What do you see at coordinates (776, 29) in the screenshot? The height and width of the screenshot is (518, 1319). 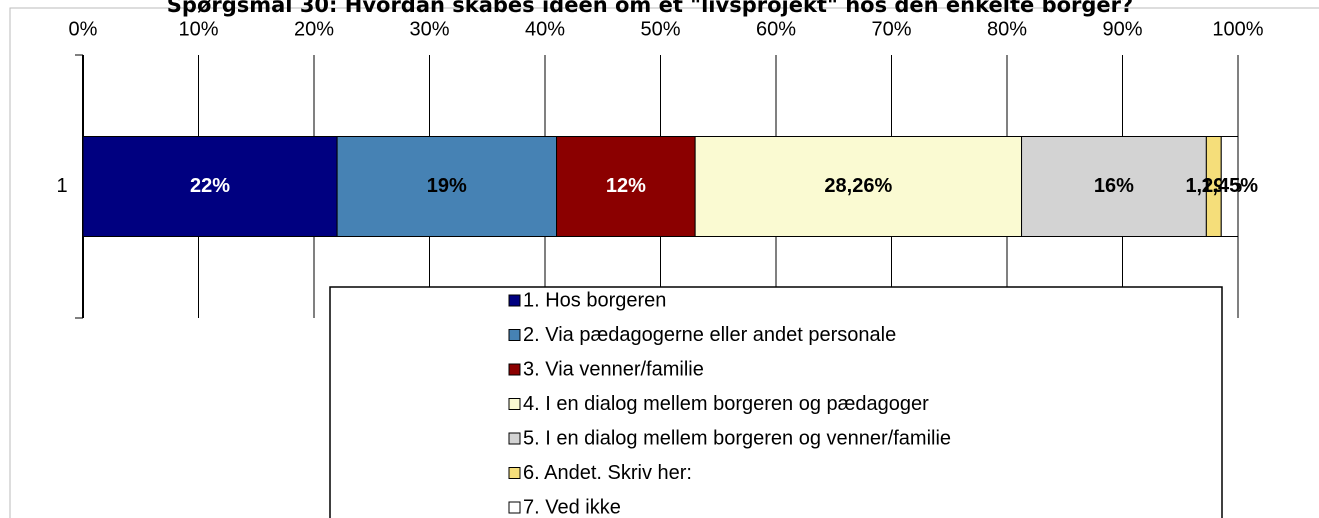 I see `x-tick-label: 60%` at bounding box center [776, 29].